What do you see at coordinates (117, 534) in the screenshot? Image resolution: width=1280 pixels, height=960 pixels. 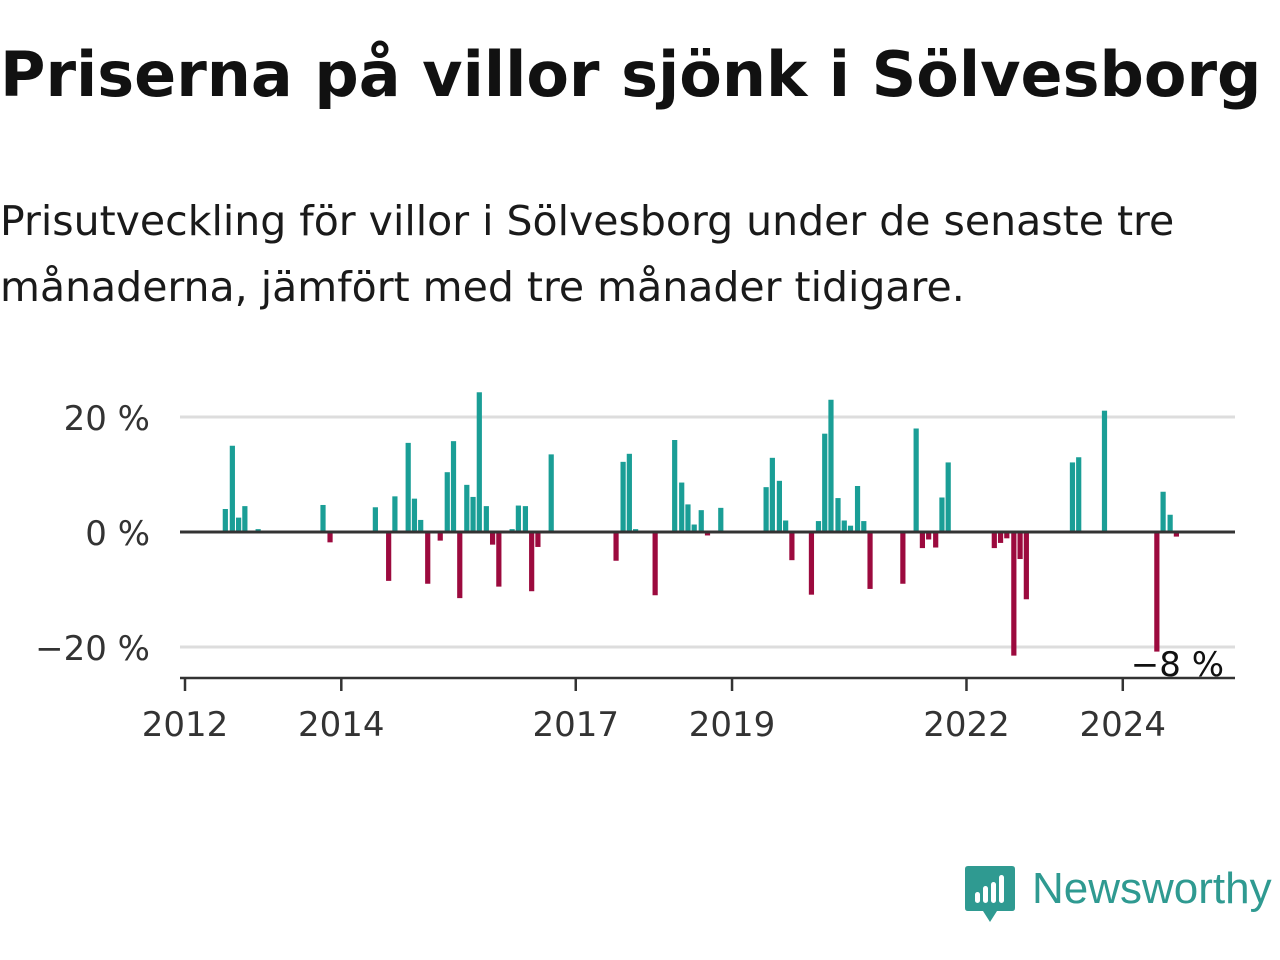 I see `y-tick-label: 0 %` at bounding box center [117, 534].